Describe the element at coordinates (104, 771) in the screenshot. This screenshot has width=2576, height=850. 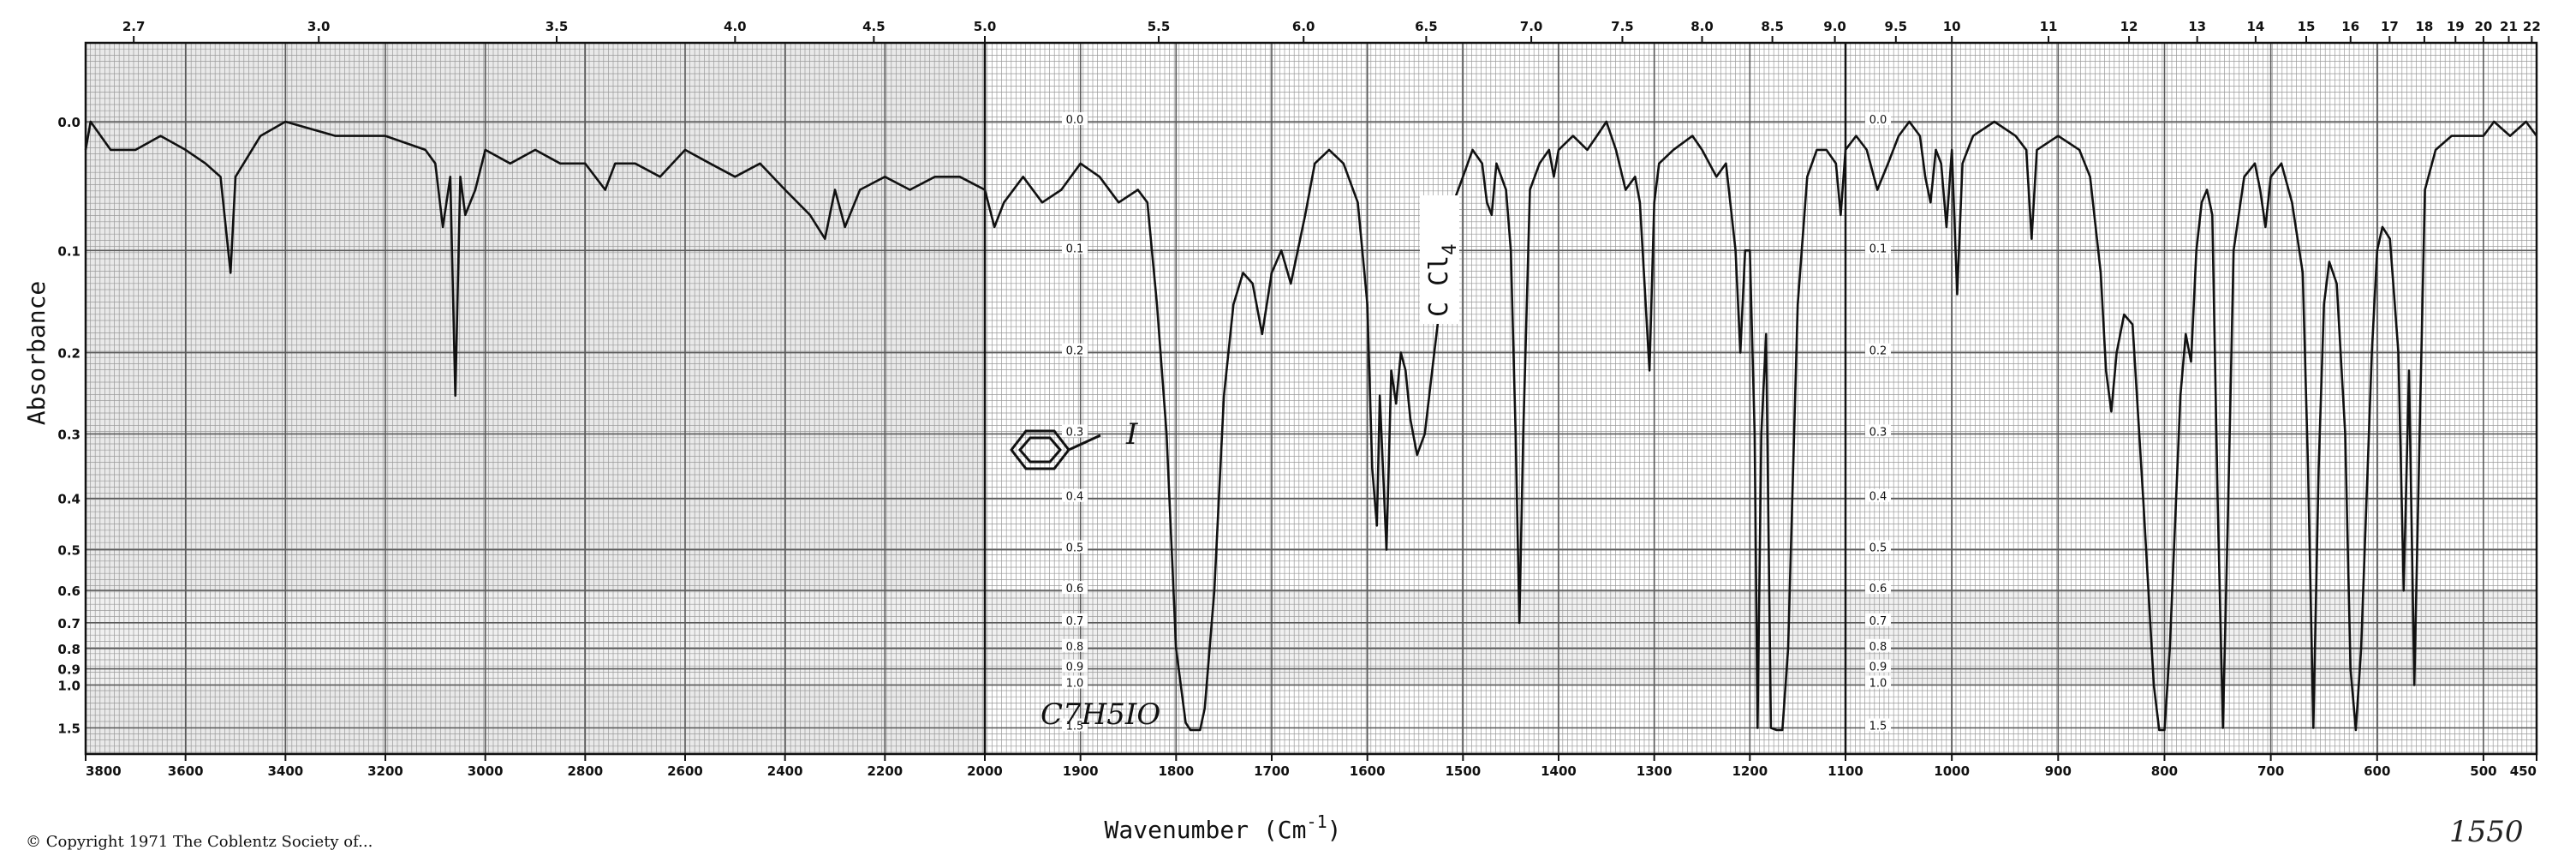
I see `x-tick-label: 3800` at that location.